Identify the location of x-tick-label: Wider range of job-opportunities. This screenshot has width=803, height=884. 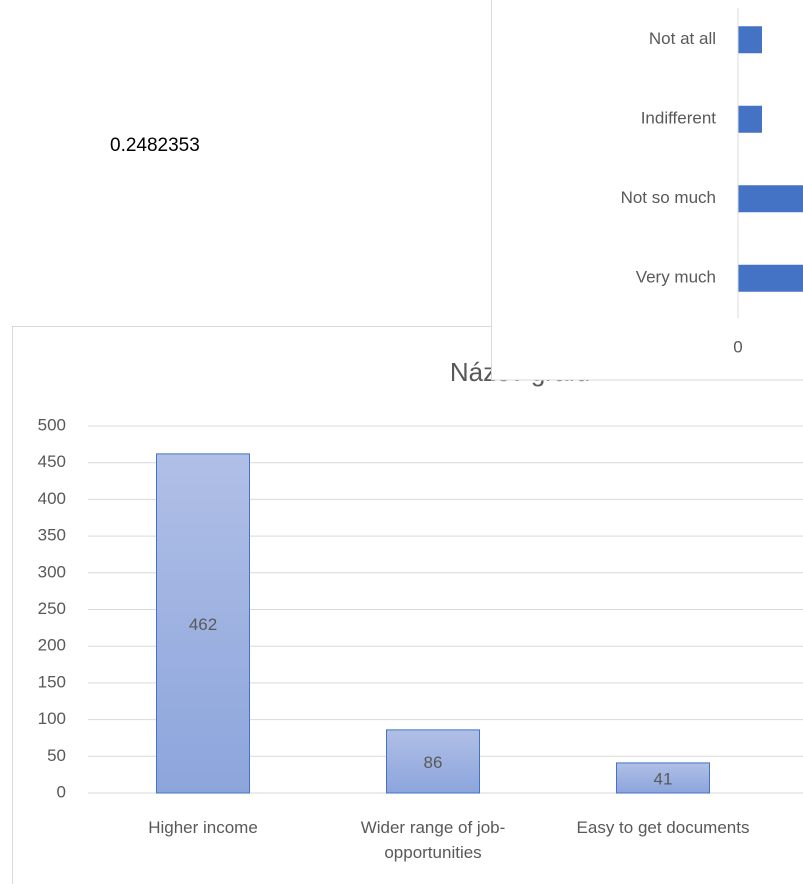
(433, 840).